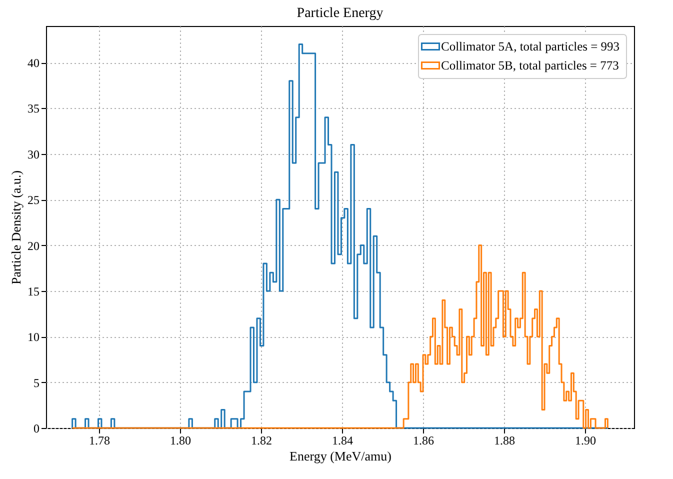  Describe the element at coordinates (34, 109) in the screenshot. I see `y-tick-label: 35` at that location.